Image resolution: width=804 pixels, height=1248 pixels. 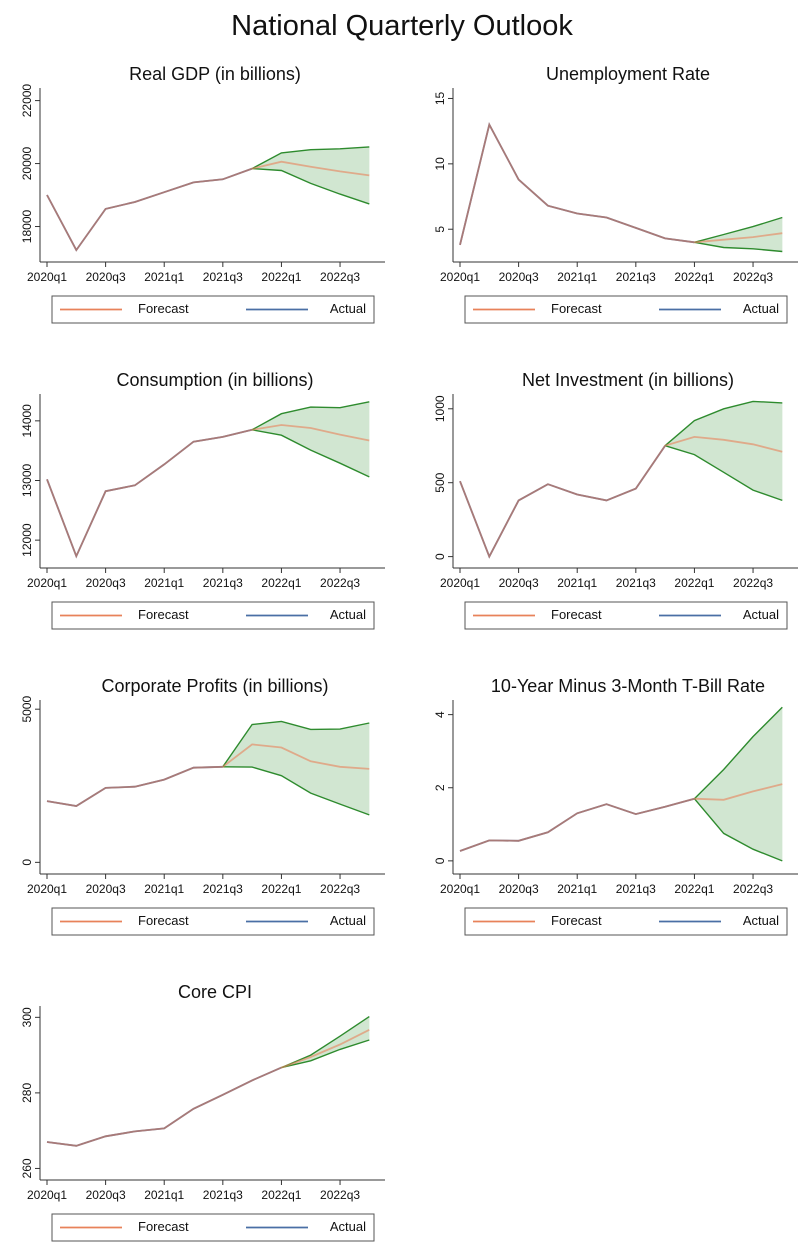 I want to click on chart-title: Real GDP (in billions), so click(x=215, y=74).